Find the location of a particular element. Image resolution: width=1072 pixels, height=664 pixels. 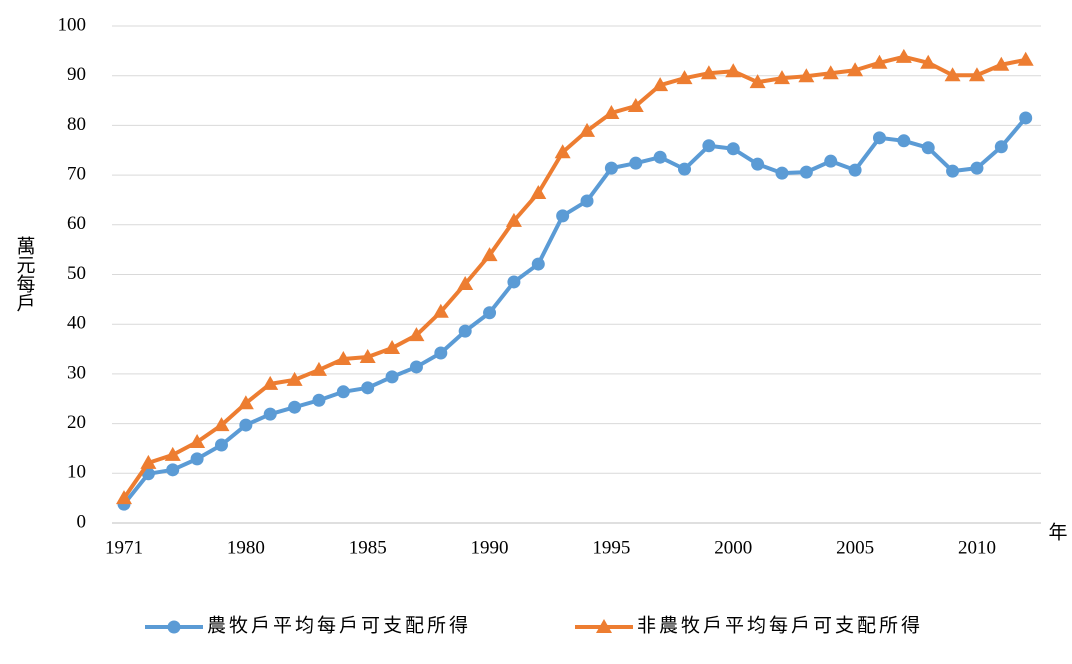

x-tick-label: 1980 is located at coordinates (246, 547).